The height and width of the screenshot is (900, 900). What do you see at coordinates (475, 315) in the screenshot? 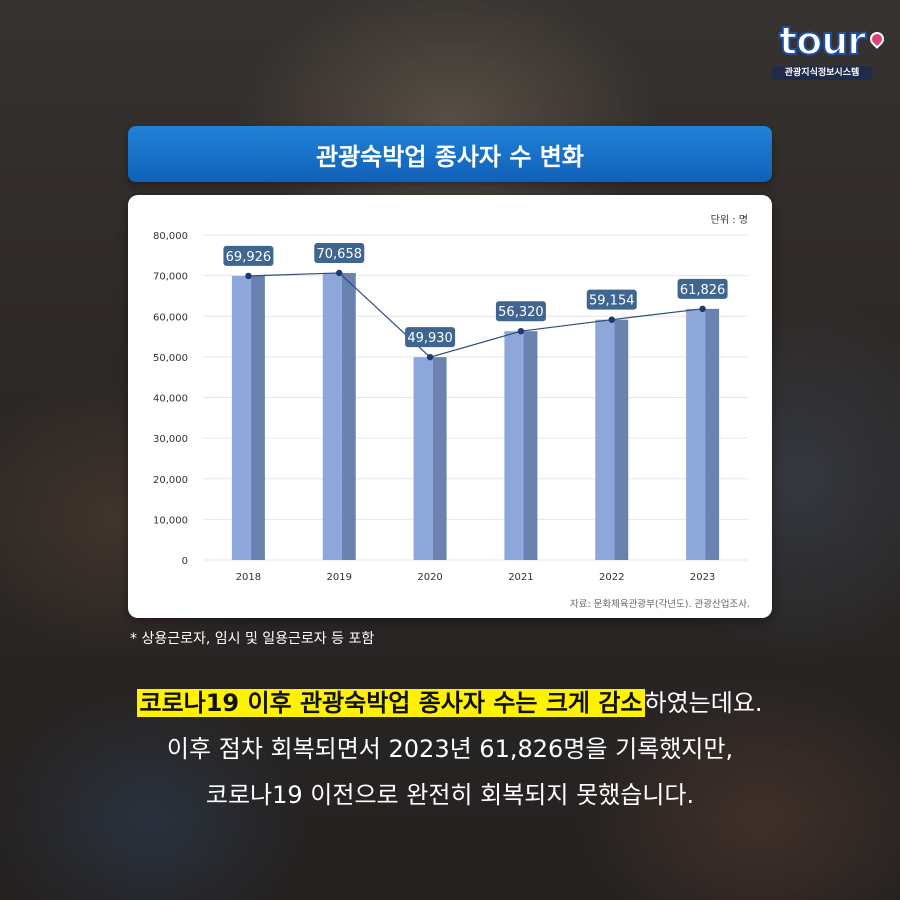
I see `trend-line` at bounding box center [475, 315].